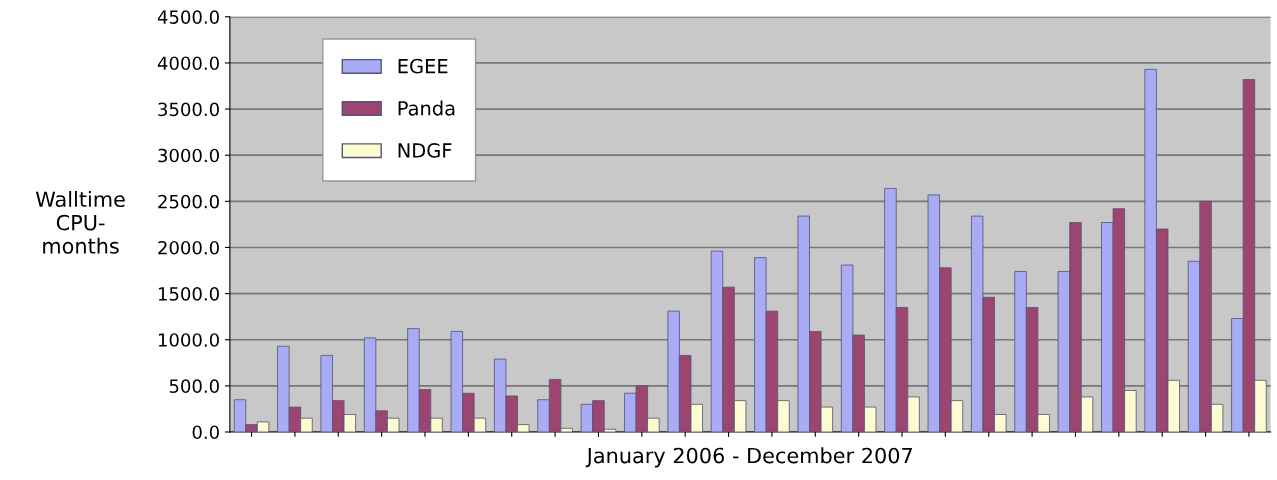  Describe the element at coordinates (188, 340) in the screenshot. I see `y-tick-label: 1000.0` at that location.